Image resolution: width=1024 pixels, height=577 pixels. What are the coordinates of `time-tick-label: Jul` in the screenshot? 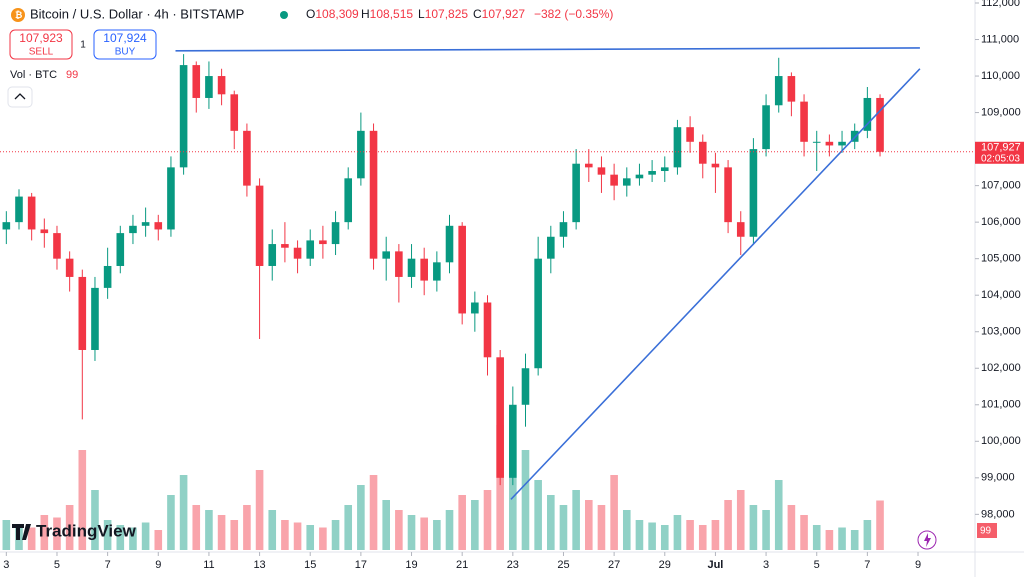 It's located at (715, 565).